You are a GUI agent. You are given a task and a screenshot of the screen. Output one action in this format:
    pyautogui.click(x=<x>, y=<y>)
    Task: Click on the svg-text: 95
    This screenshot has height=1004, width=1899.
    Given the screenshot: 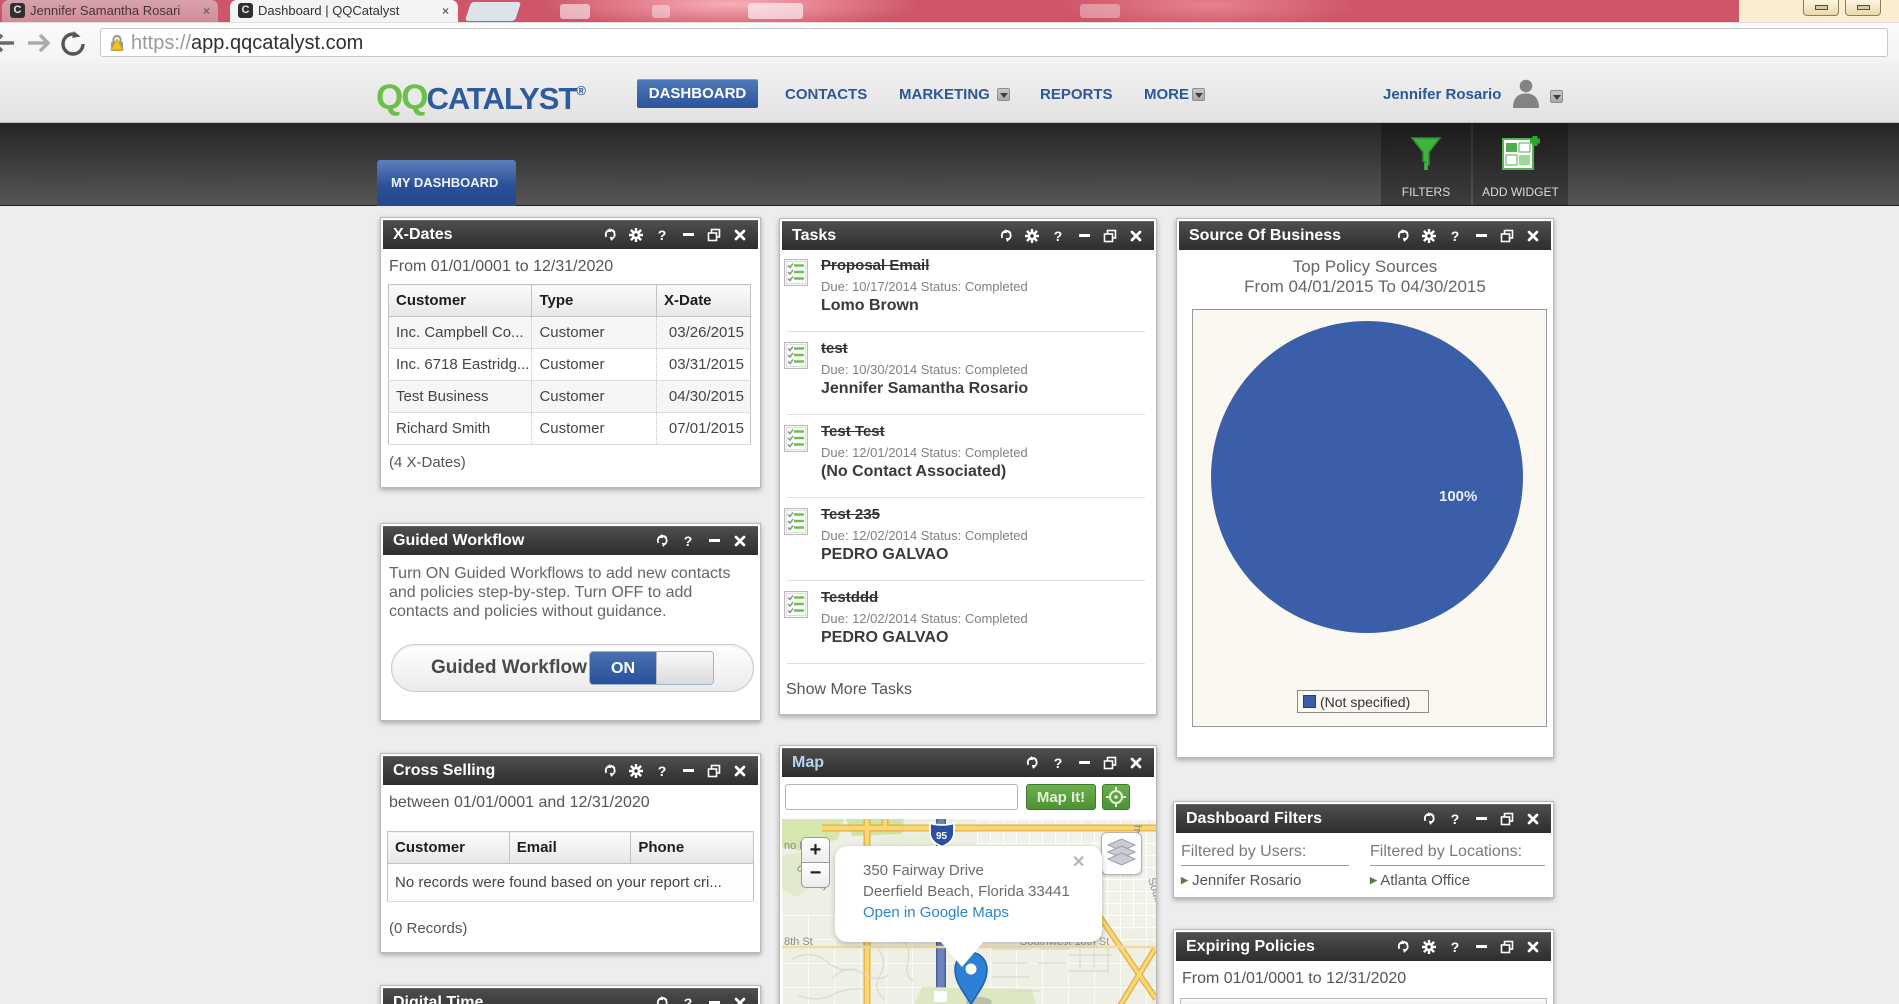 What is the action you would take?
    pyautogui.click(x=942, y=836)
    